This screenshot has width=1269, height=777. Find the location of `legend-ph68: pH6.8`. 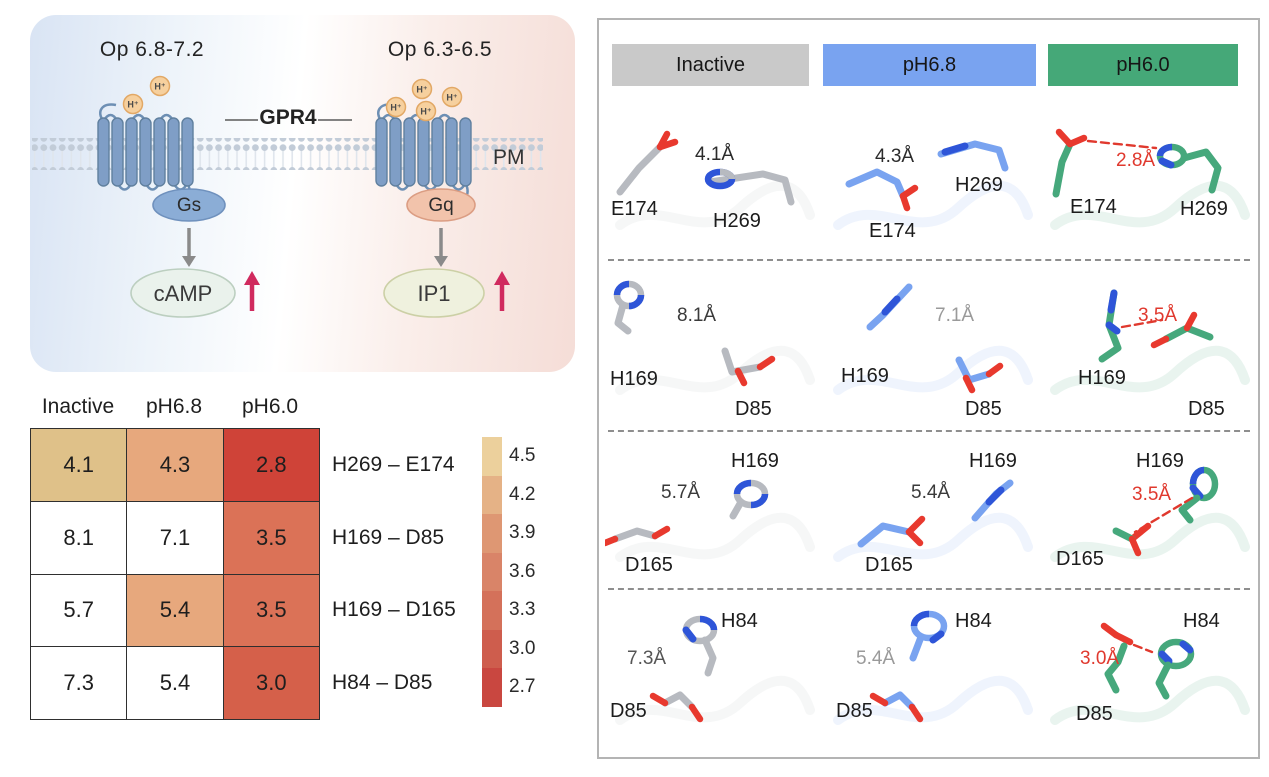

legend-ph68: pH6.8 is located at coordinates (929, 65).